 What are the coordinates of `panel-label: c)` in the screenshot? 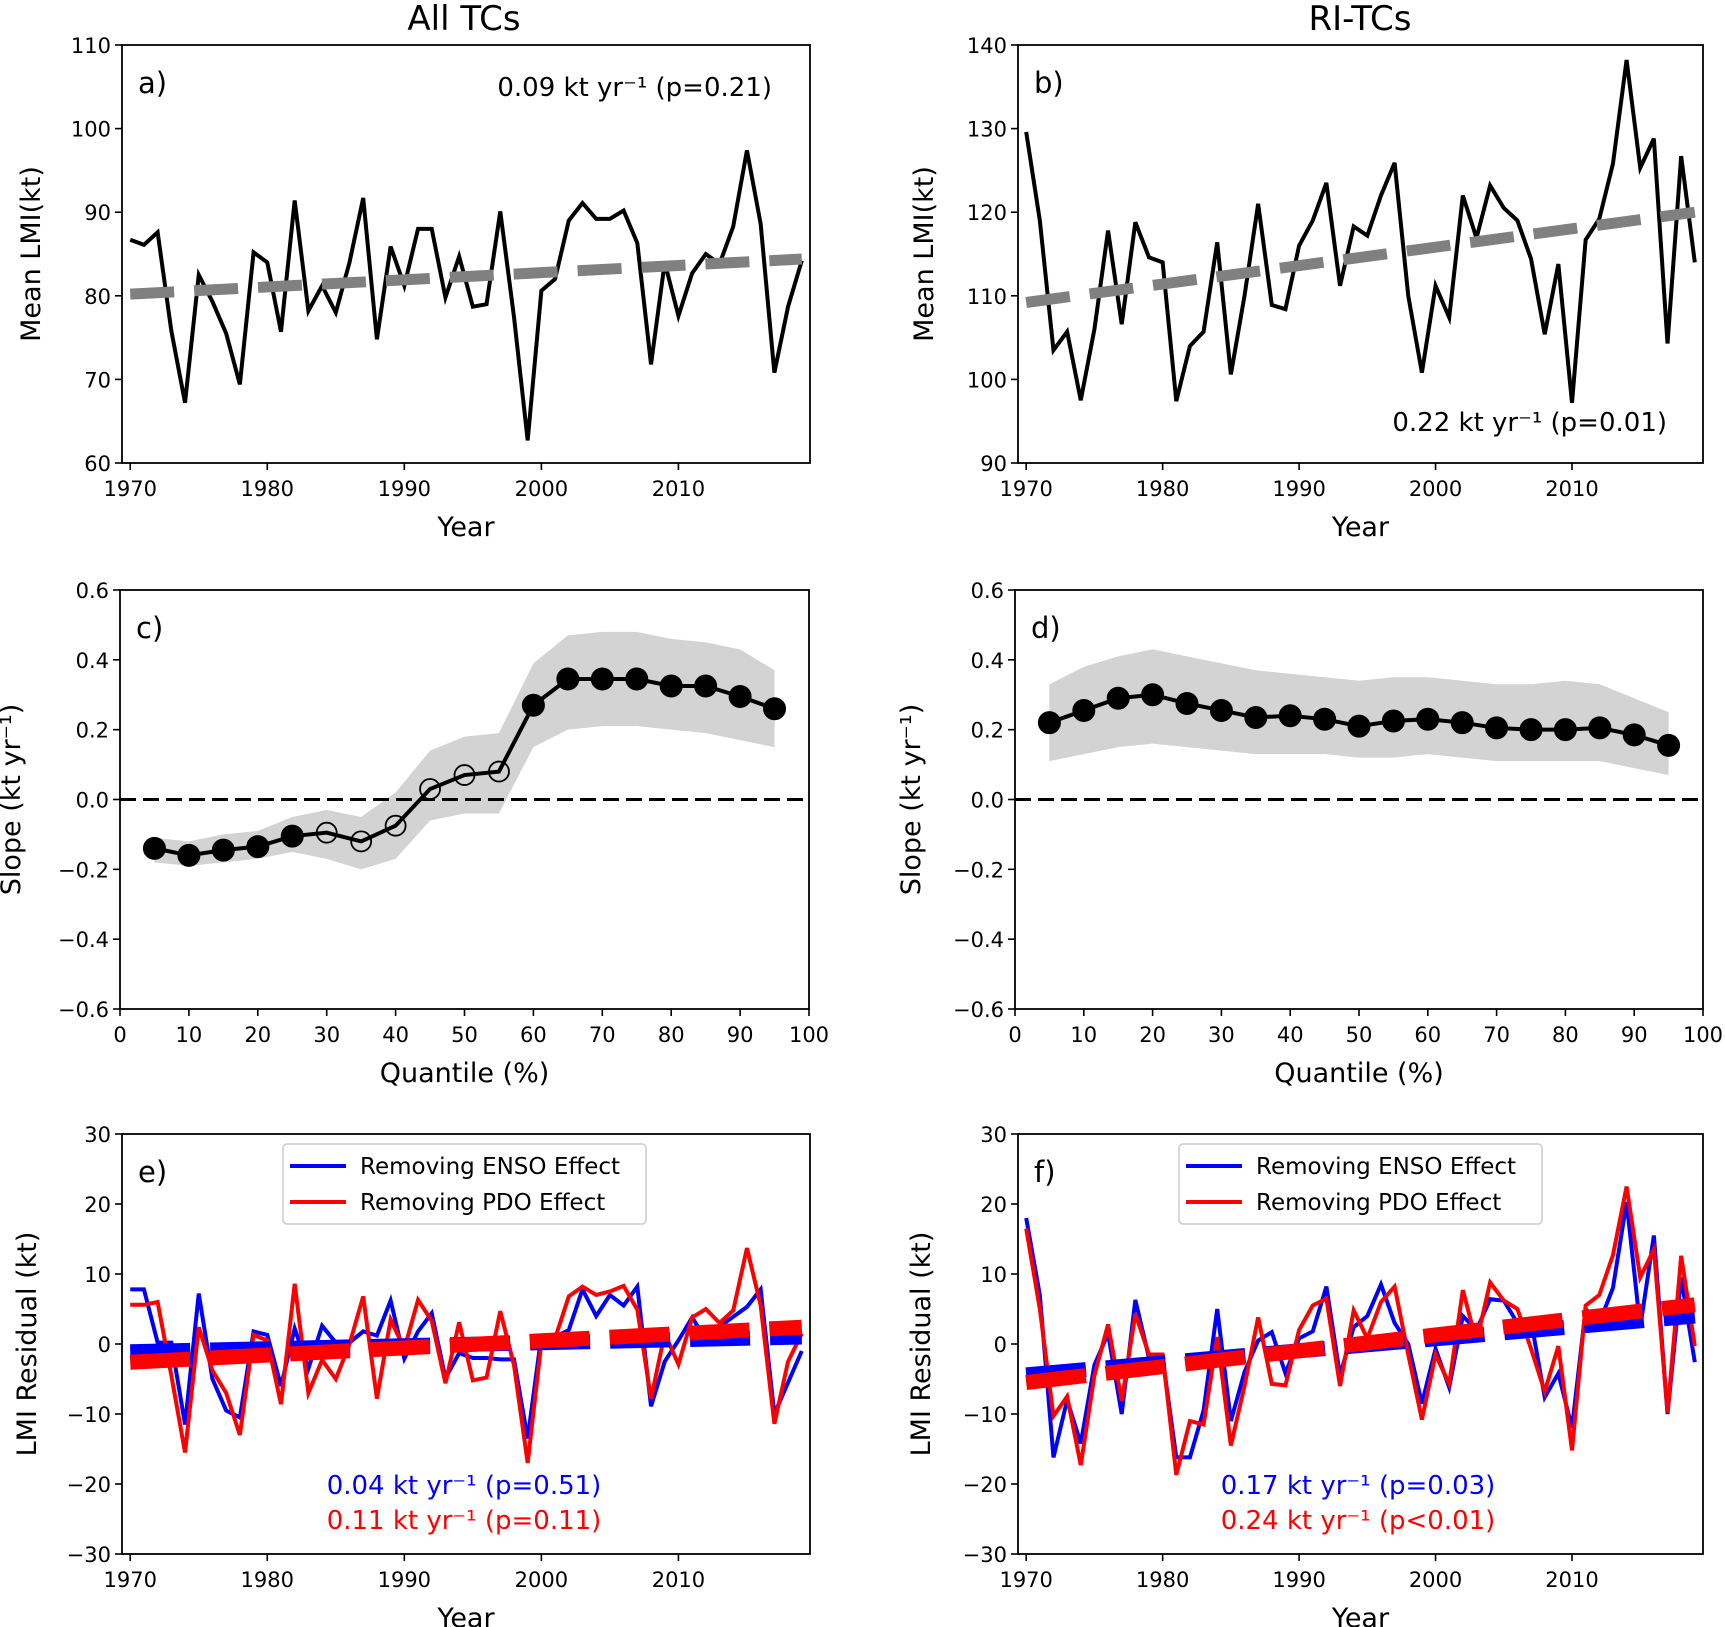 It's located at (149, 628).